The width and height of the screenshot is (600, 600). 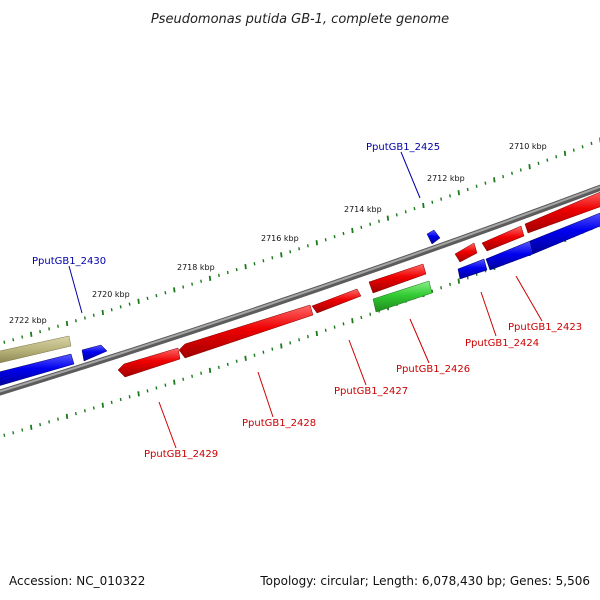 I want to click on label-2424: PputGB1_2424, so click(x=502, y=343).